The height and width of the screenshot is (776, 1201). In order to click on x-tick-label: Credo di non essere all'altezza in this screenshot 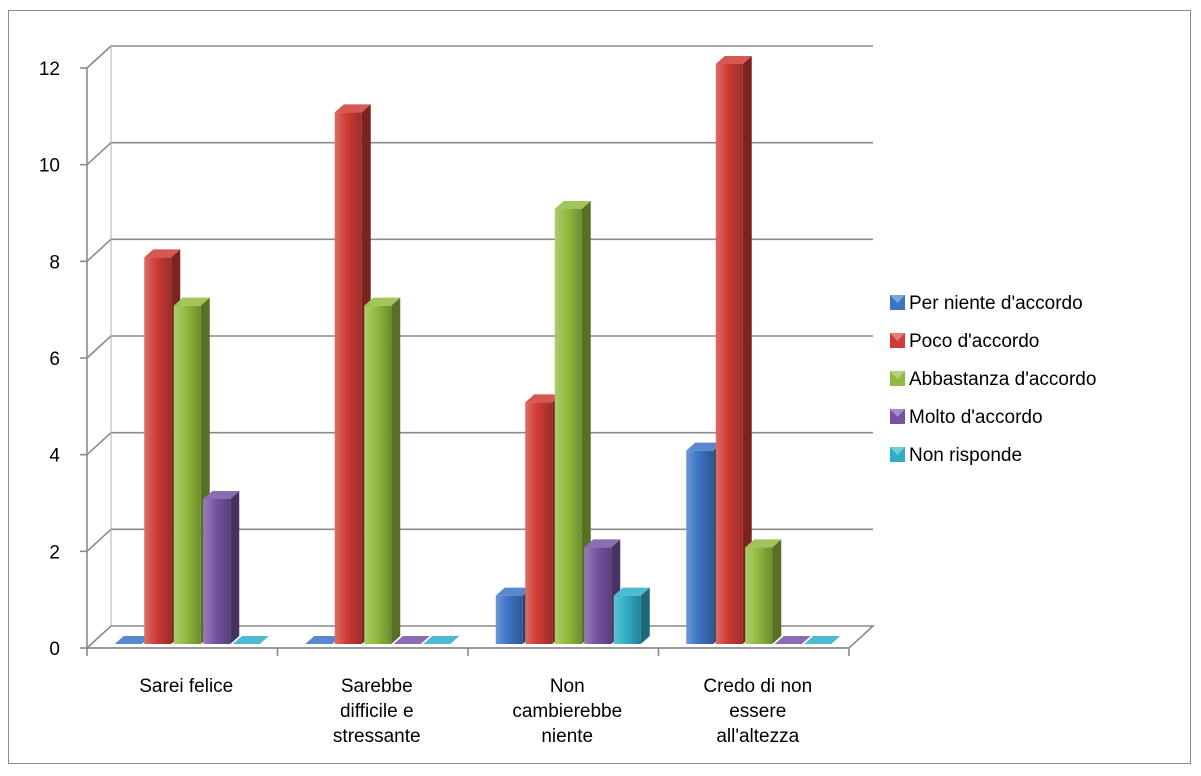, I will do `click(757, 711)`.